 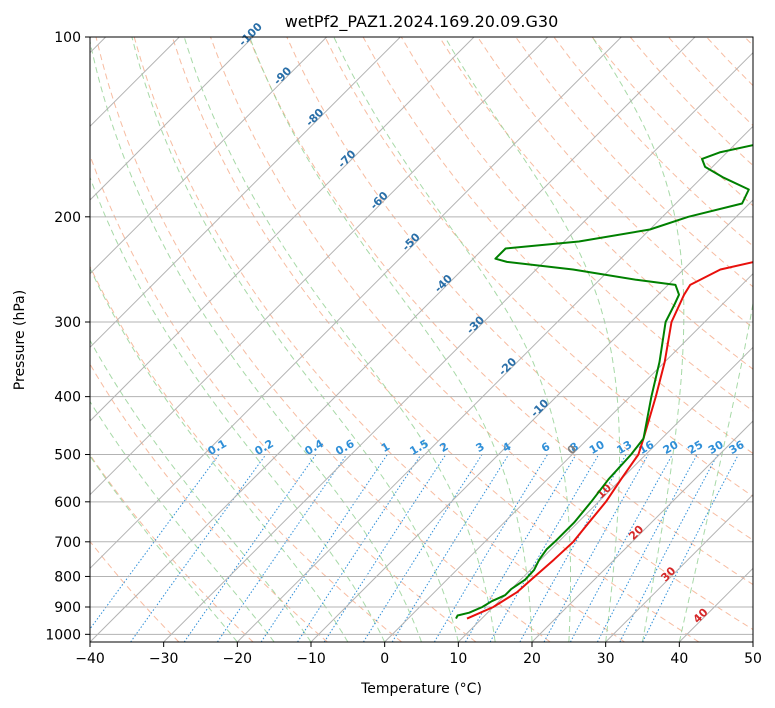 What do you see at coordinates (67, 38) in the screenshot?
I see `y-tick-label: 100` at bounding box center [67, 38].